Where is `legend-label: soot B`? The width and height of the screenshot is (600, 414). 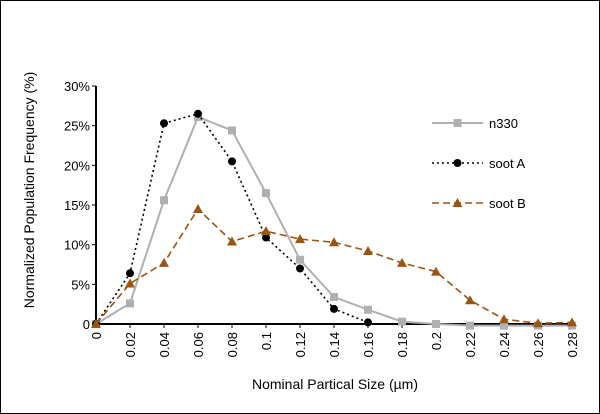
legend-label: soot B is located at coordinates (507, 203).